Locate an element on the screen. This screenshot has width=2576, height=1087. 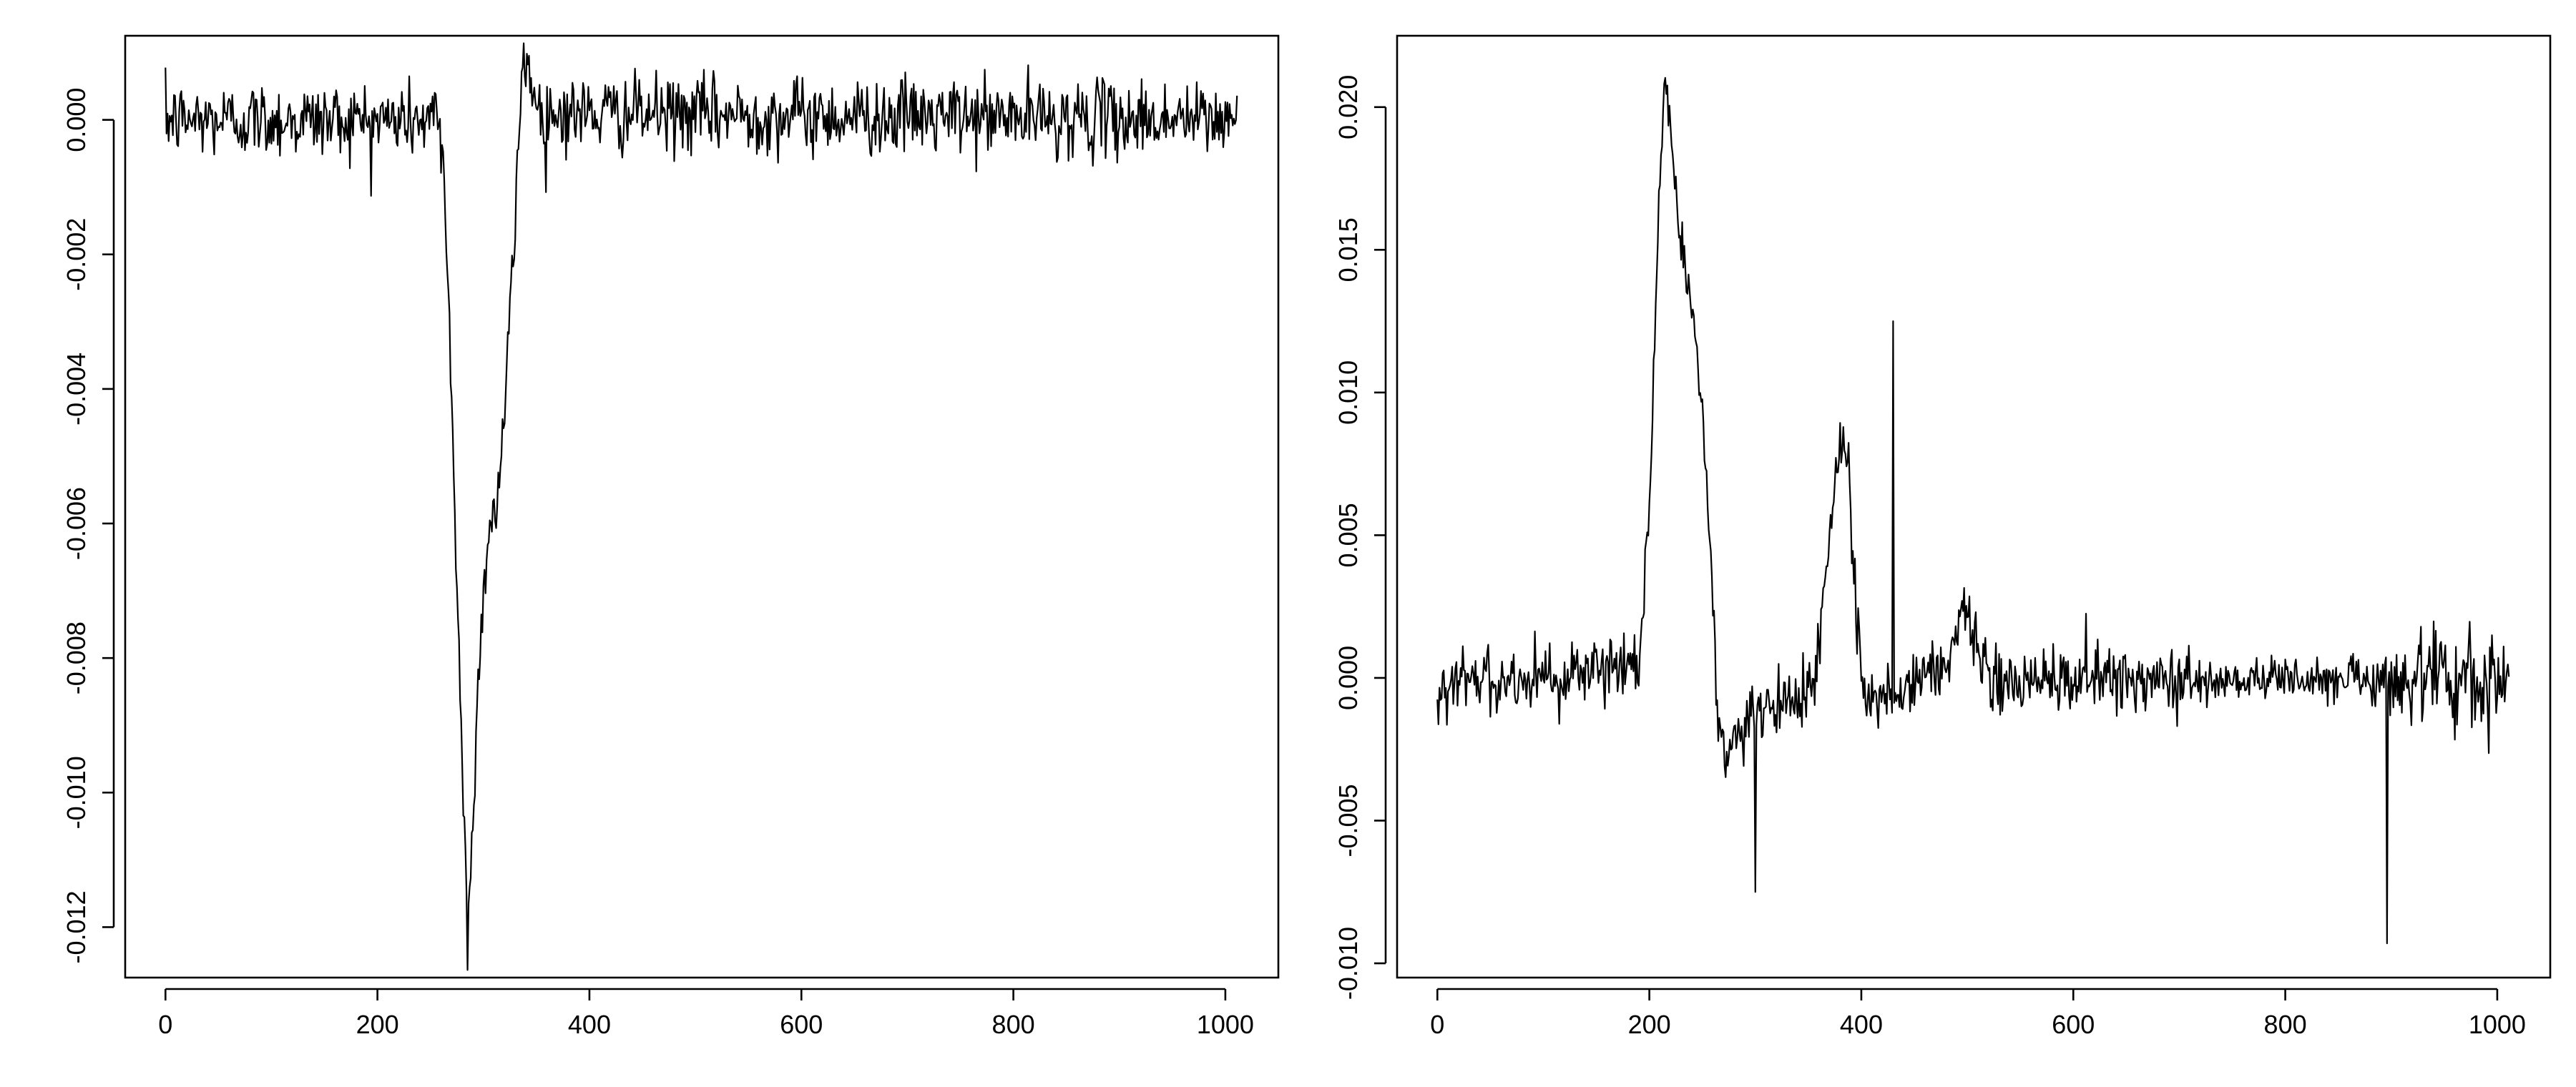
y-tick-label: -0.004 is located at coordinates (76, 390).